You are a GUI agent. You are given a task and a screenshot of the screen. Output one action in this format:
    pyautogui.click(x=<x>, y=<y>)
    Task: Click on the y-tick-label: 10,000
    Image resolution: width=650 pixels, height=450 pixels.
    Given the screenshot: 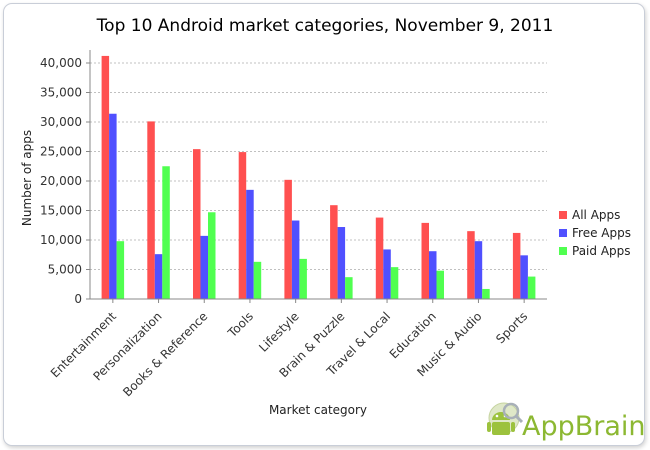 What is the action you would take?
    pyautogui.click(x=61, y=240)
    